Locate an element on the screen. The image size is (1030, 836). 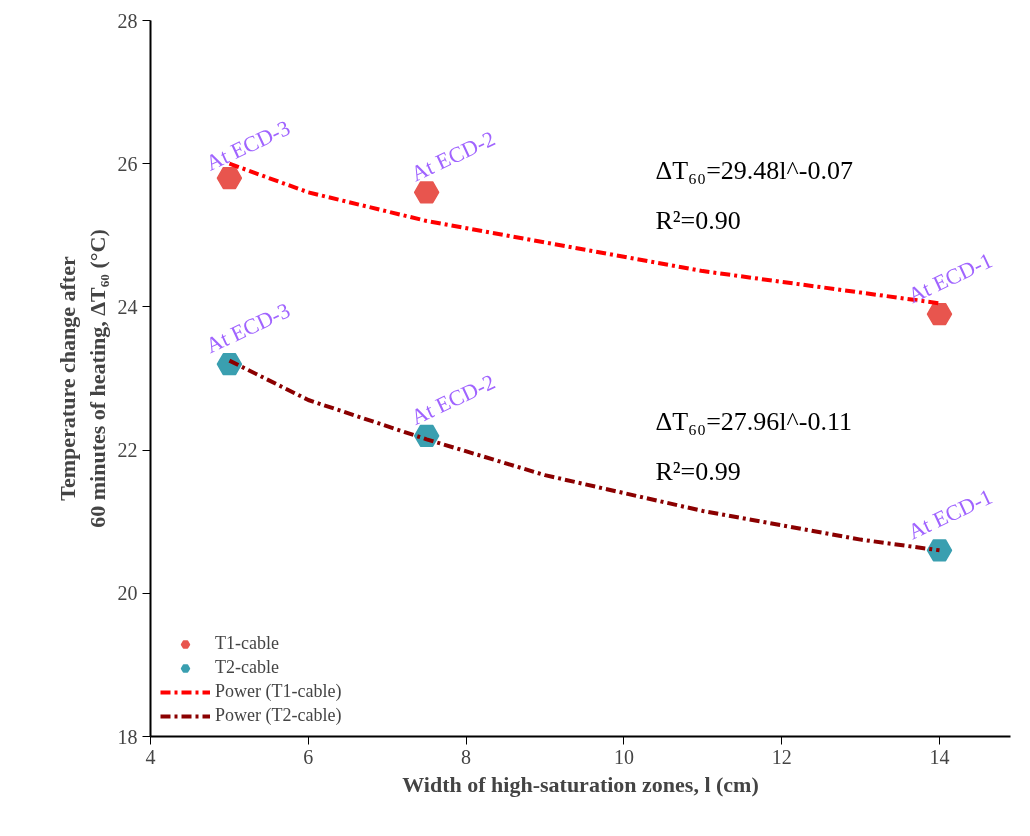
x-tick-label: 14 is located at coordinates (939, 756).